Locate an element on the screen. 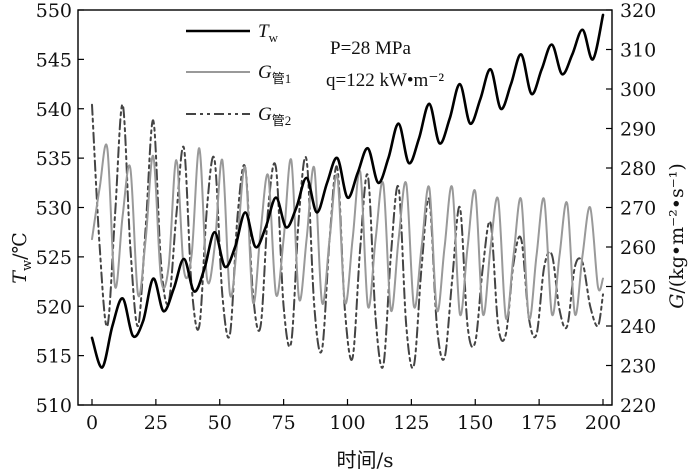  legend: Tw G管1 G管2 is located at coordinates (238, 74).